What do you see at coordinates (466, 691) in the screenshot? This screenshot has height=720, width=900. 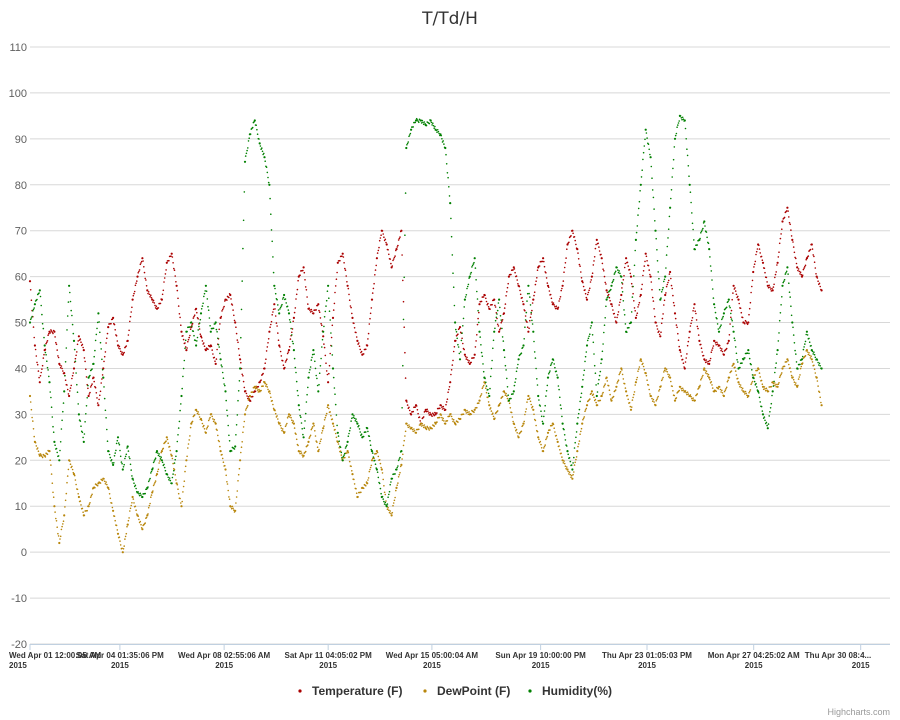 I see `legend-item: DewPoint (F)` at bounding box center [466, 691].